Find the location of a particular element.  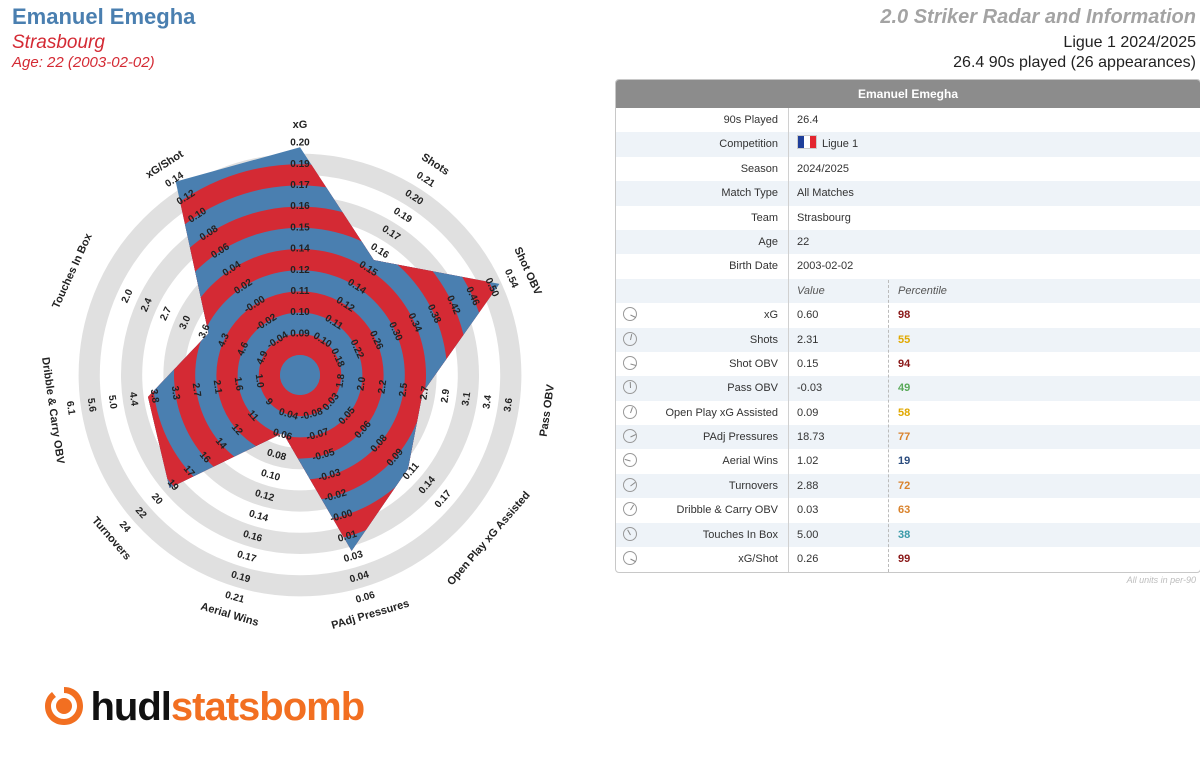

axis-label: Pass OBV is located at coordinates (547, 410).